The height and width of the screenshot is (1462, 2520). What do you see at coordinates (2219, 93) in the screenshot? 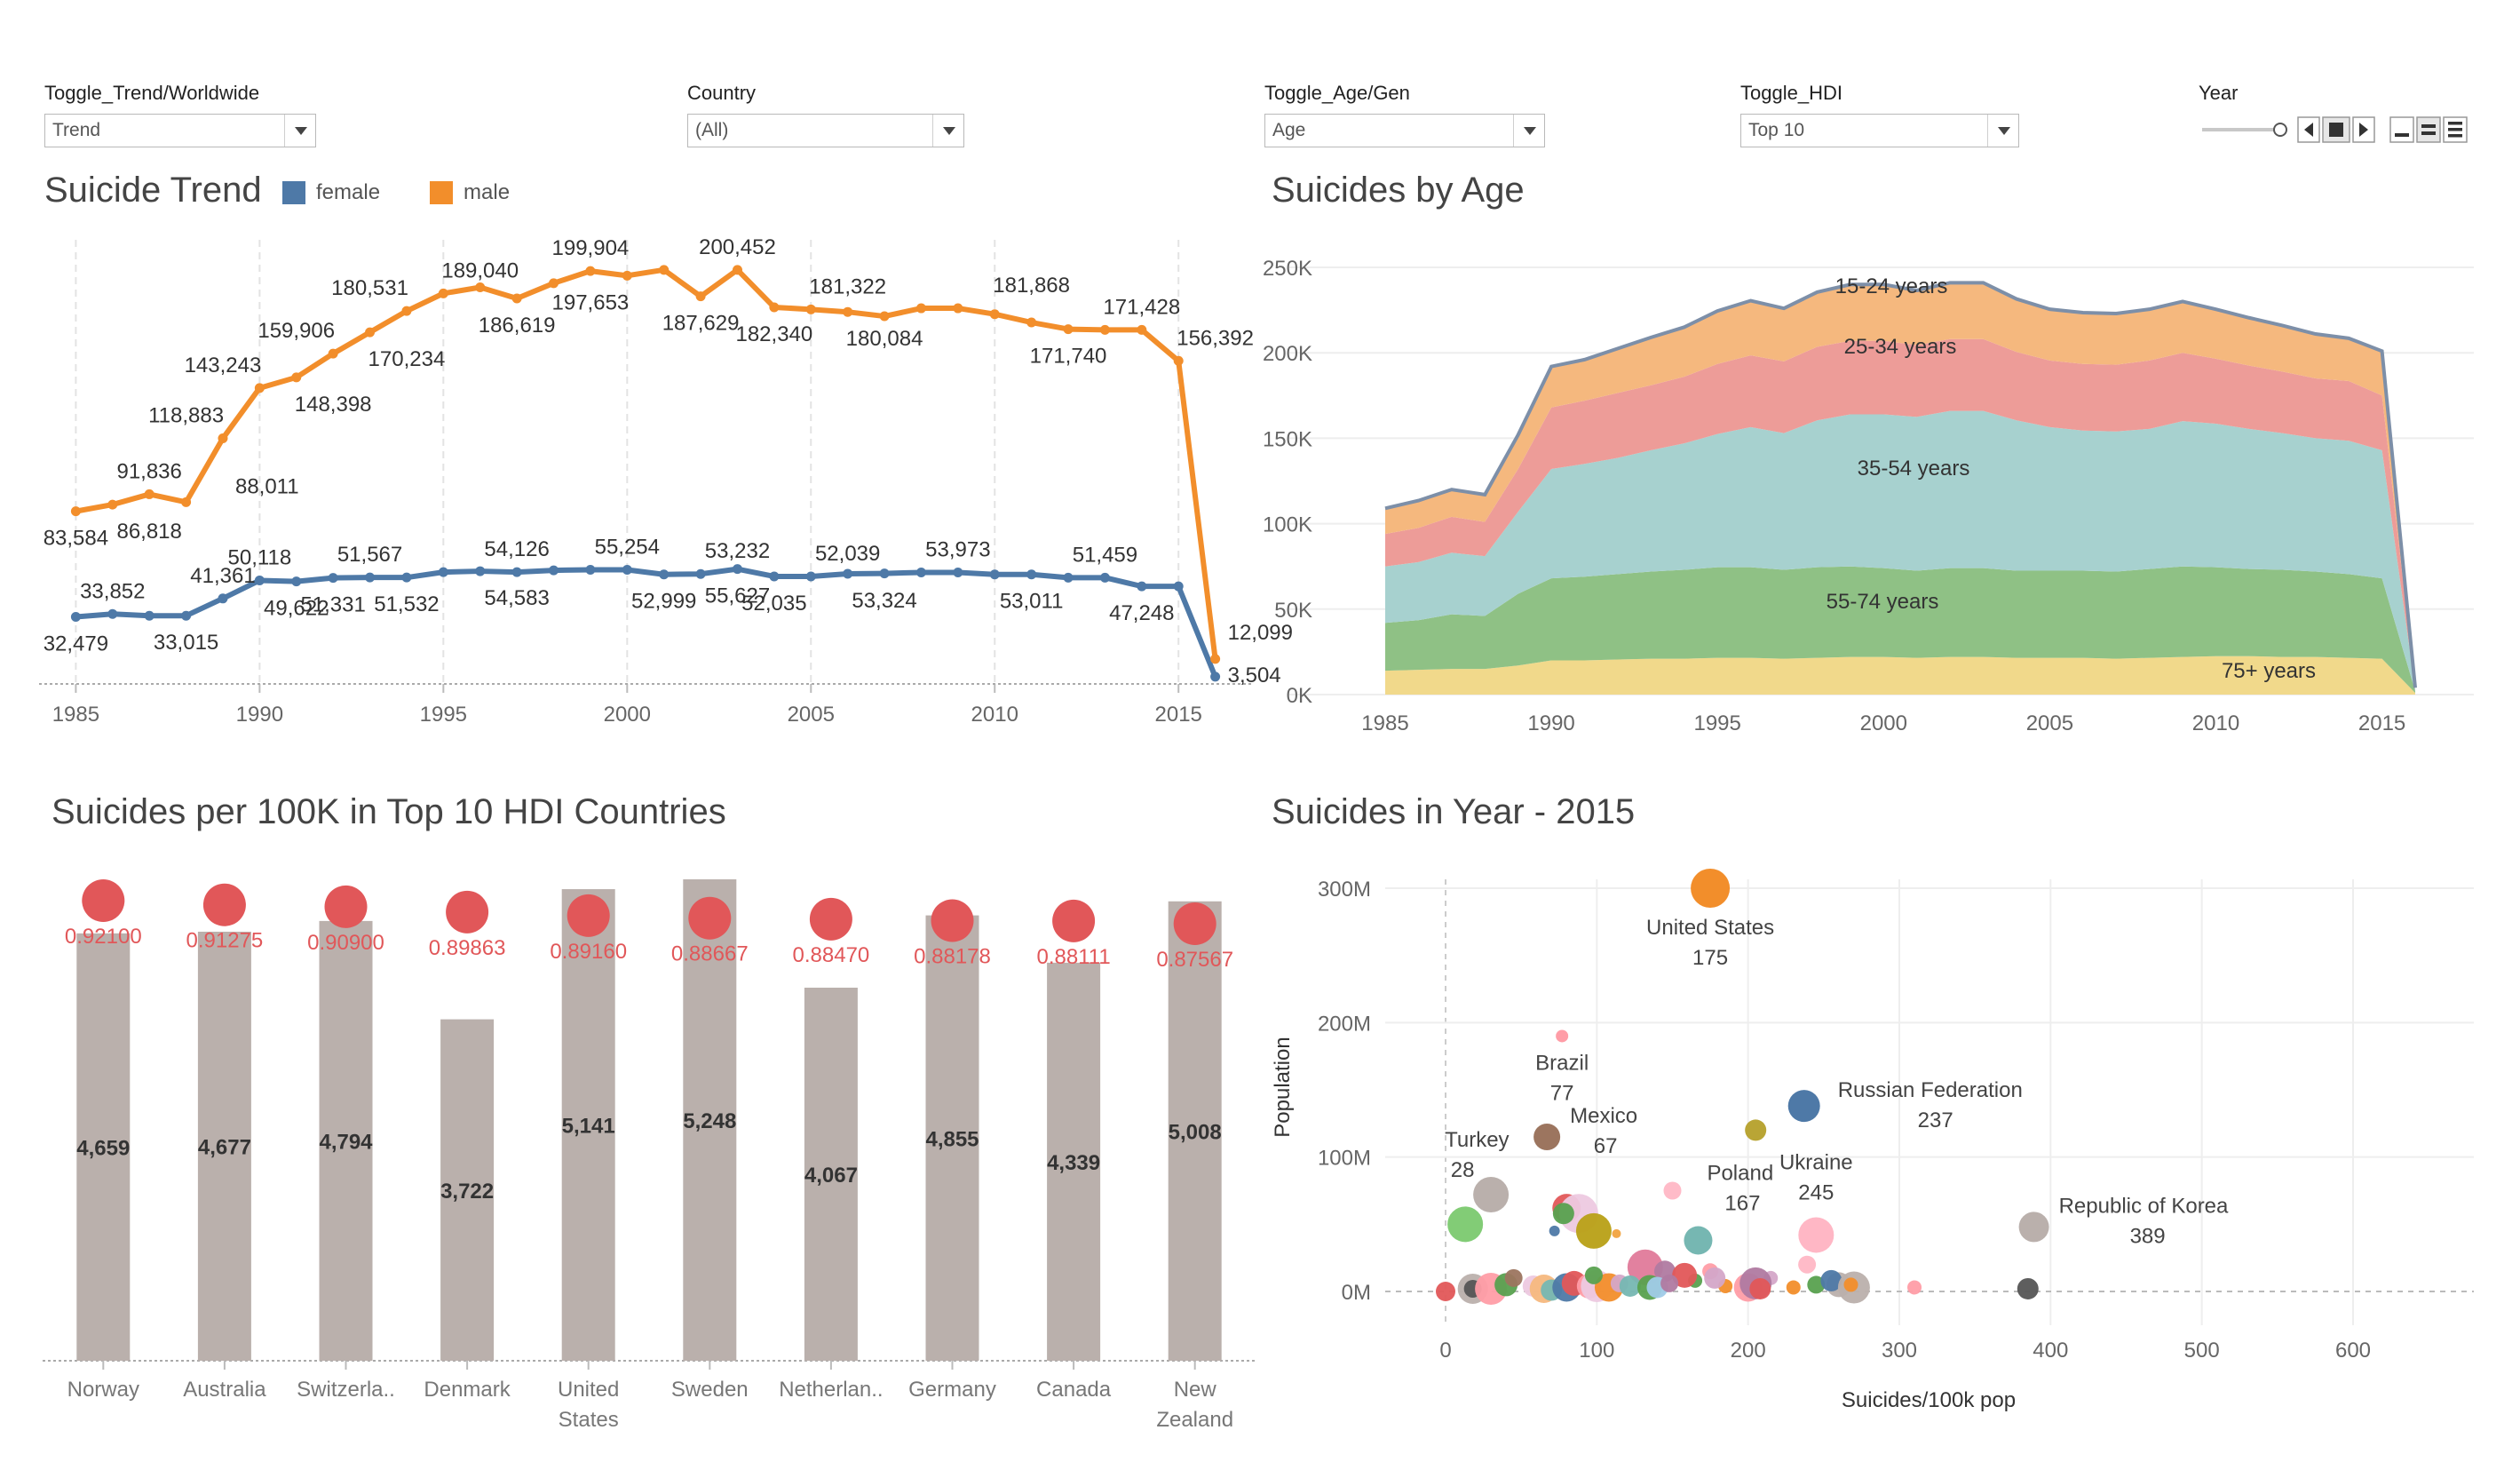
I see `year-label: Year` at bounding box center [2219, 93].